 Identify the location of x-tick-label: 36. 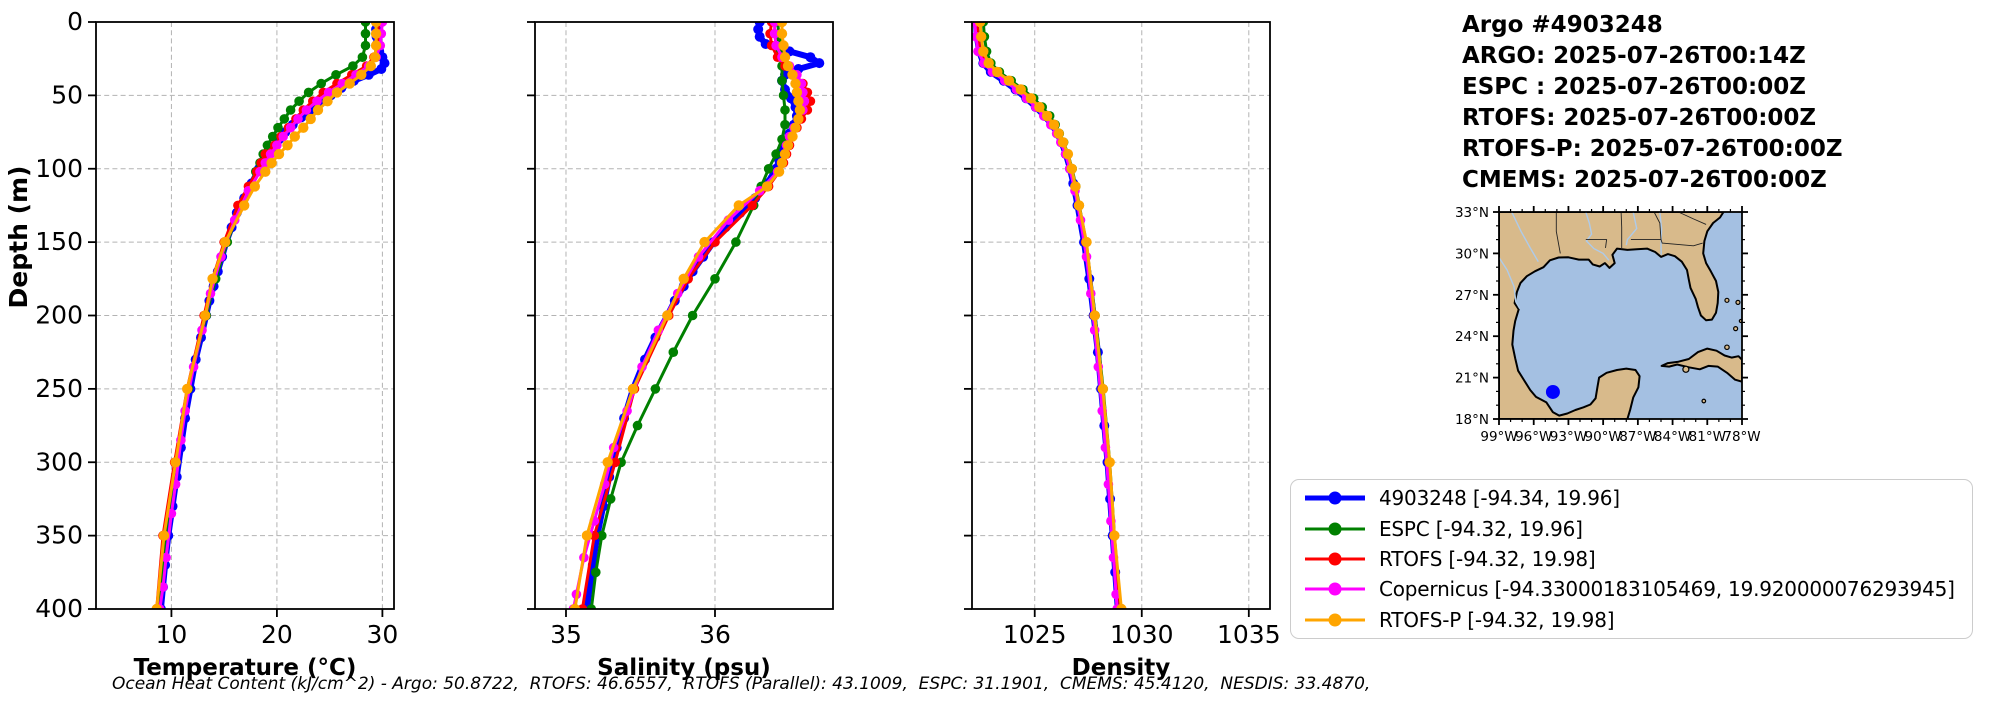
(715, 634).